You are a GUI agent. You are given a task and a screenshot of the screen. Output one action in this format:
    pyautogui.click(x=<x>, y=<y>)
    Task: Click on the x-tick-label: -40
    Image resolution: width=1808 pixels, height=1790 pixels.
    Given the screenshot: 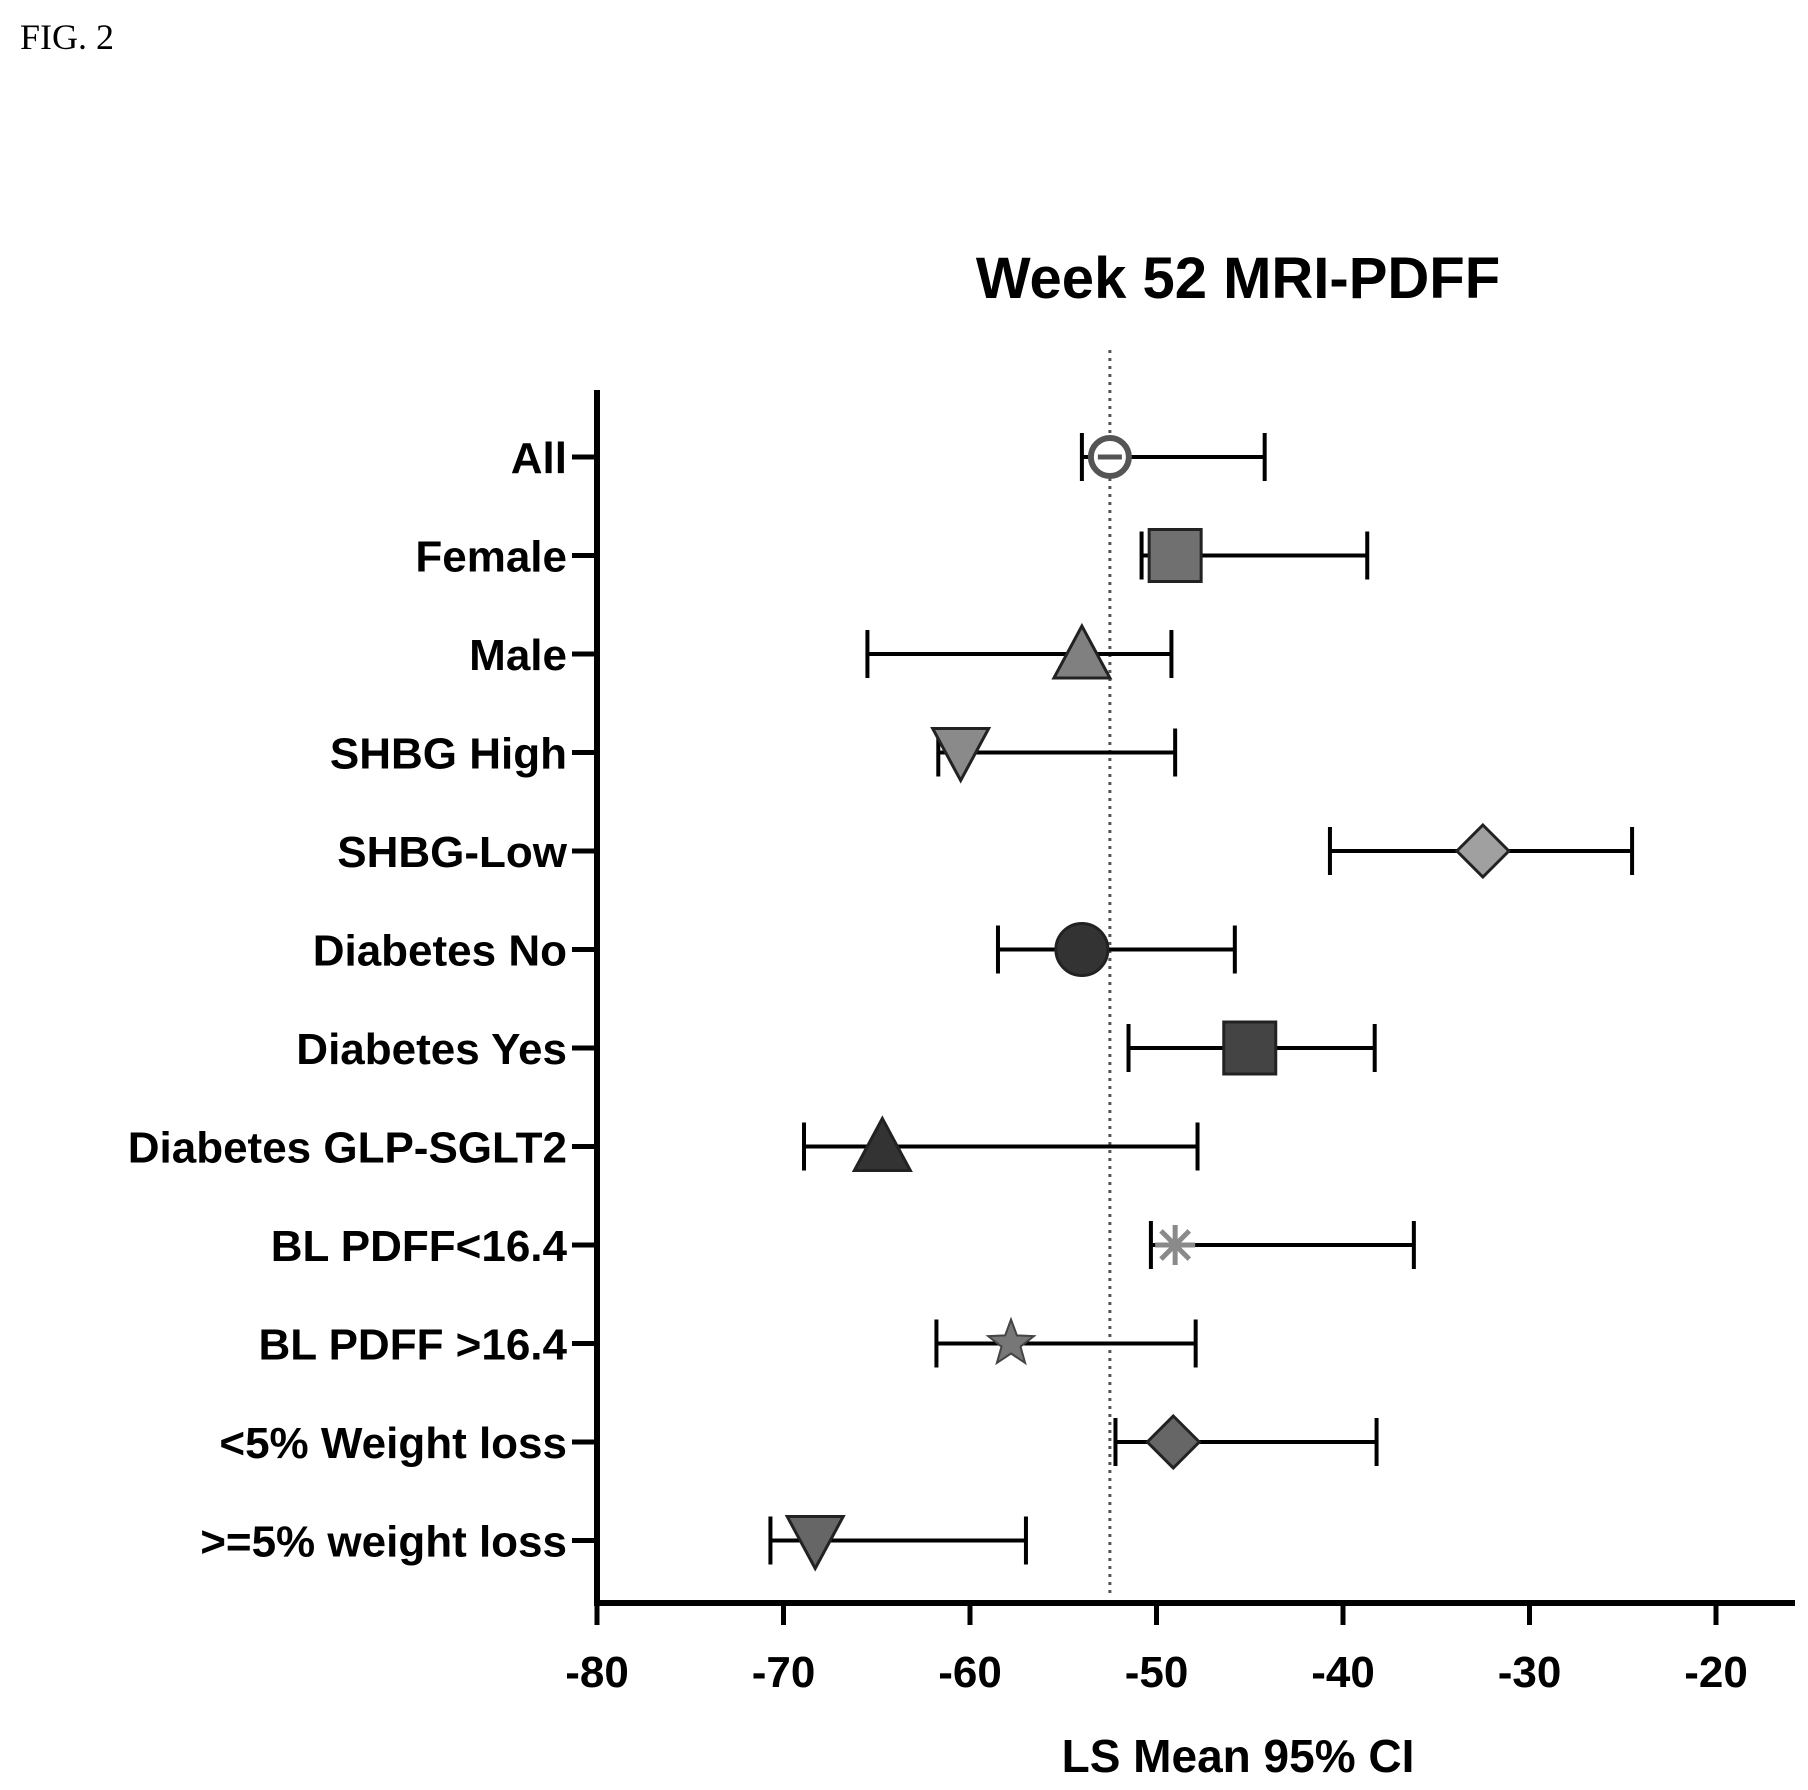 What is the action you would take?
    pyautogui.click(x=1343, y=1672)
    